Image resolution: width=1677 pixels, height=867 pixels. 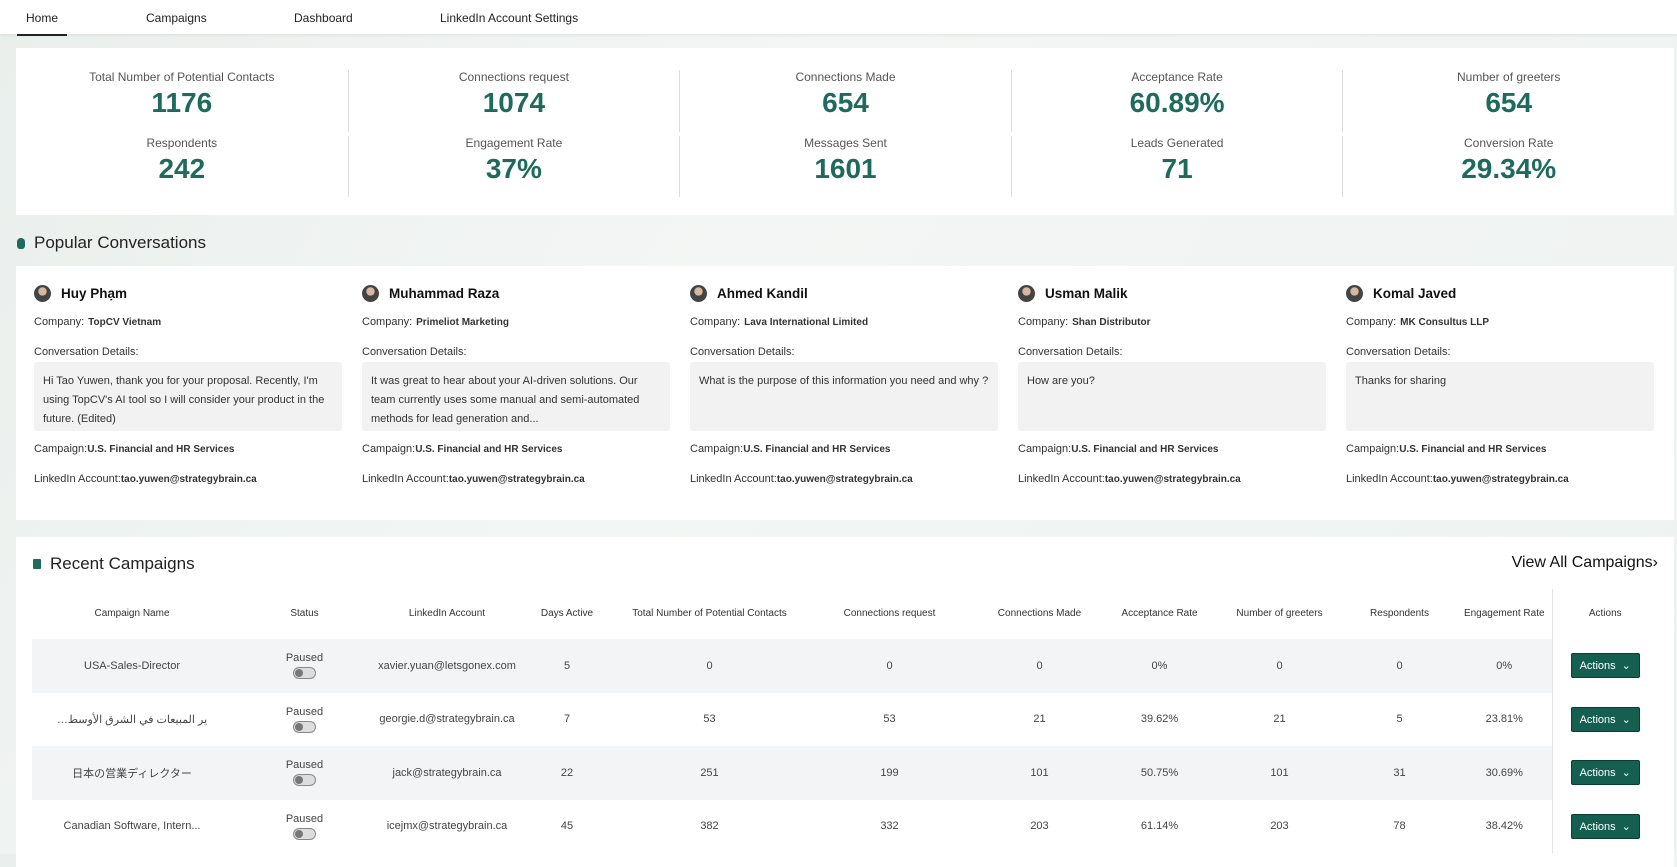 What do you see at coordinates (844, 293) in the screenshot?
I see `contact-name: Ahmed Kandil` at bounding box center [844, 293].